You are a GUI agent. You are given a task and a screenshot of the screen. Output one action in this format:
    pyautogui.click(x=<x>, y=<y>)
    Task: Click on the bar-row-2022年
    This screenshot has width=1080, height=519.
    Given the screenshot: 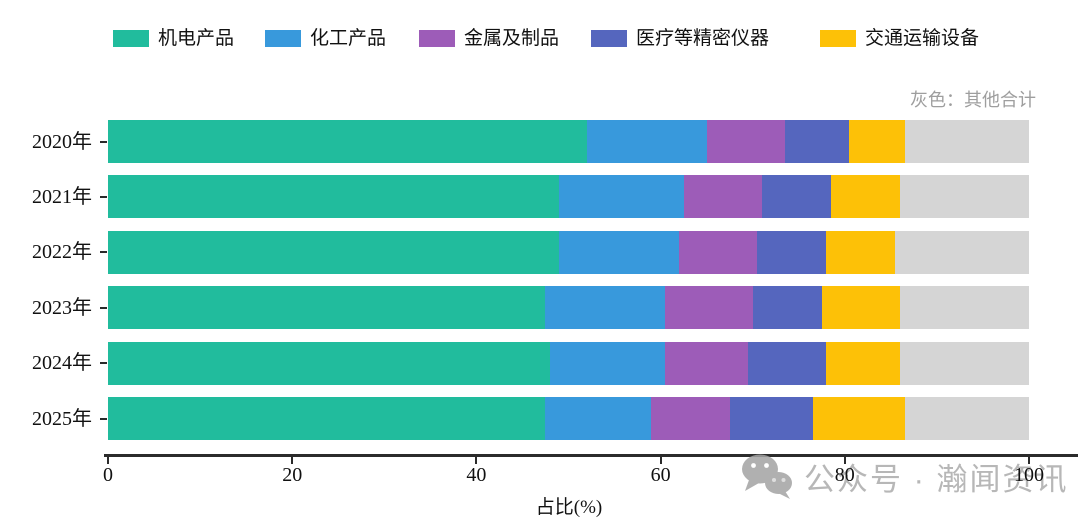 What is the action you would take?
    pyautogui.click(x=568, y=252)
    